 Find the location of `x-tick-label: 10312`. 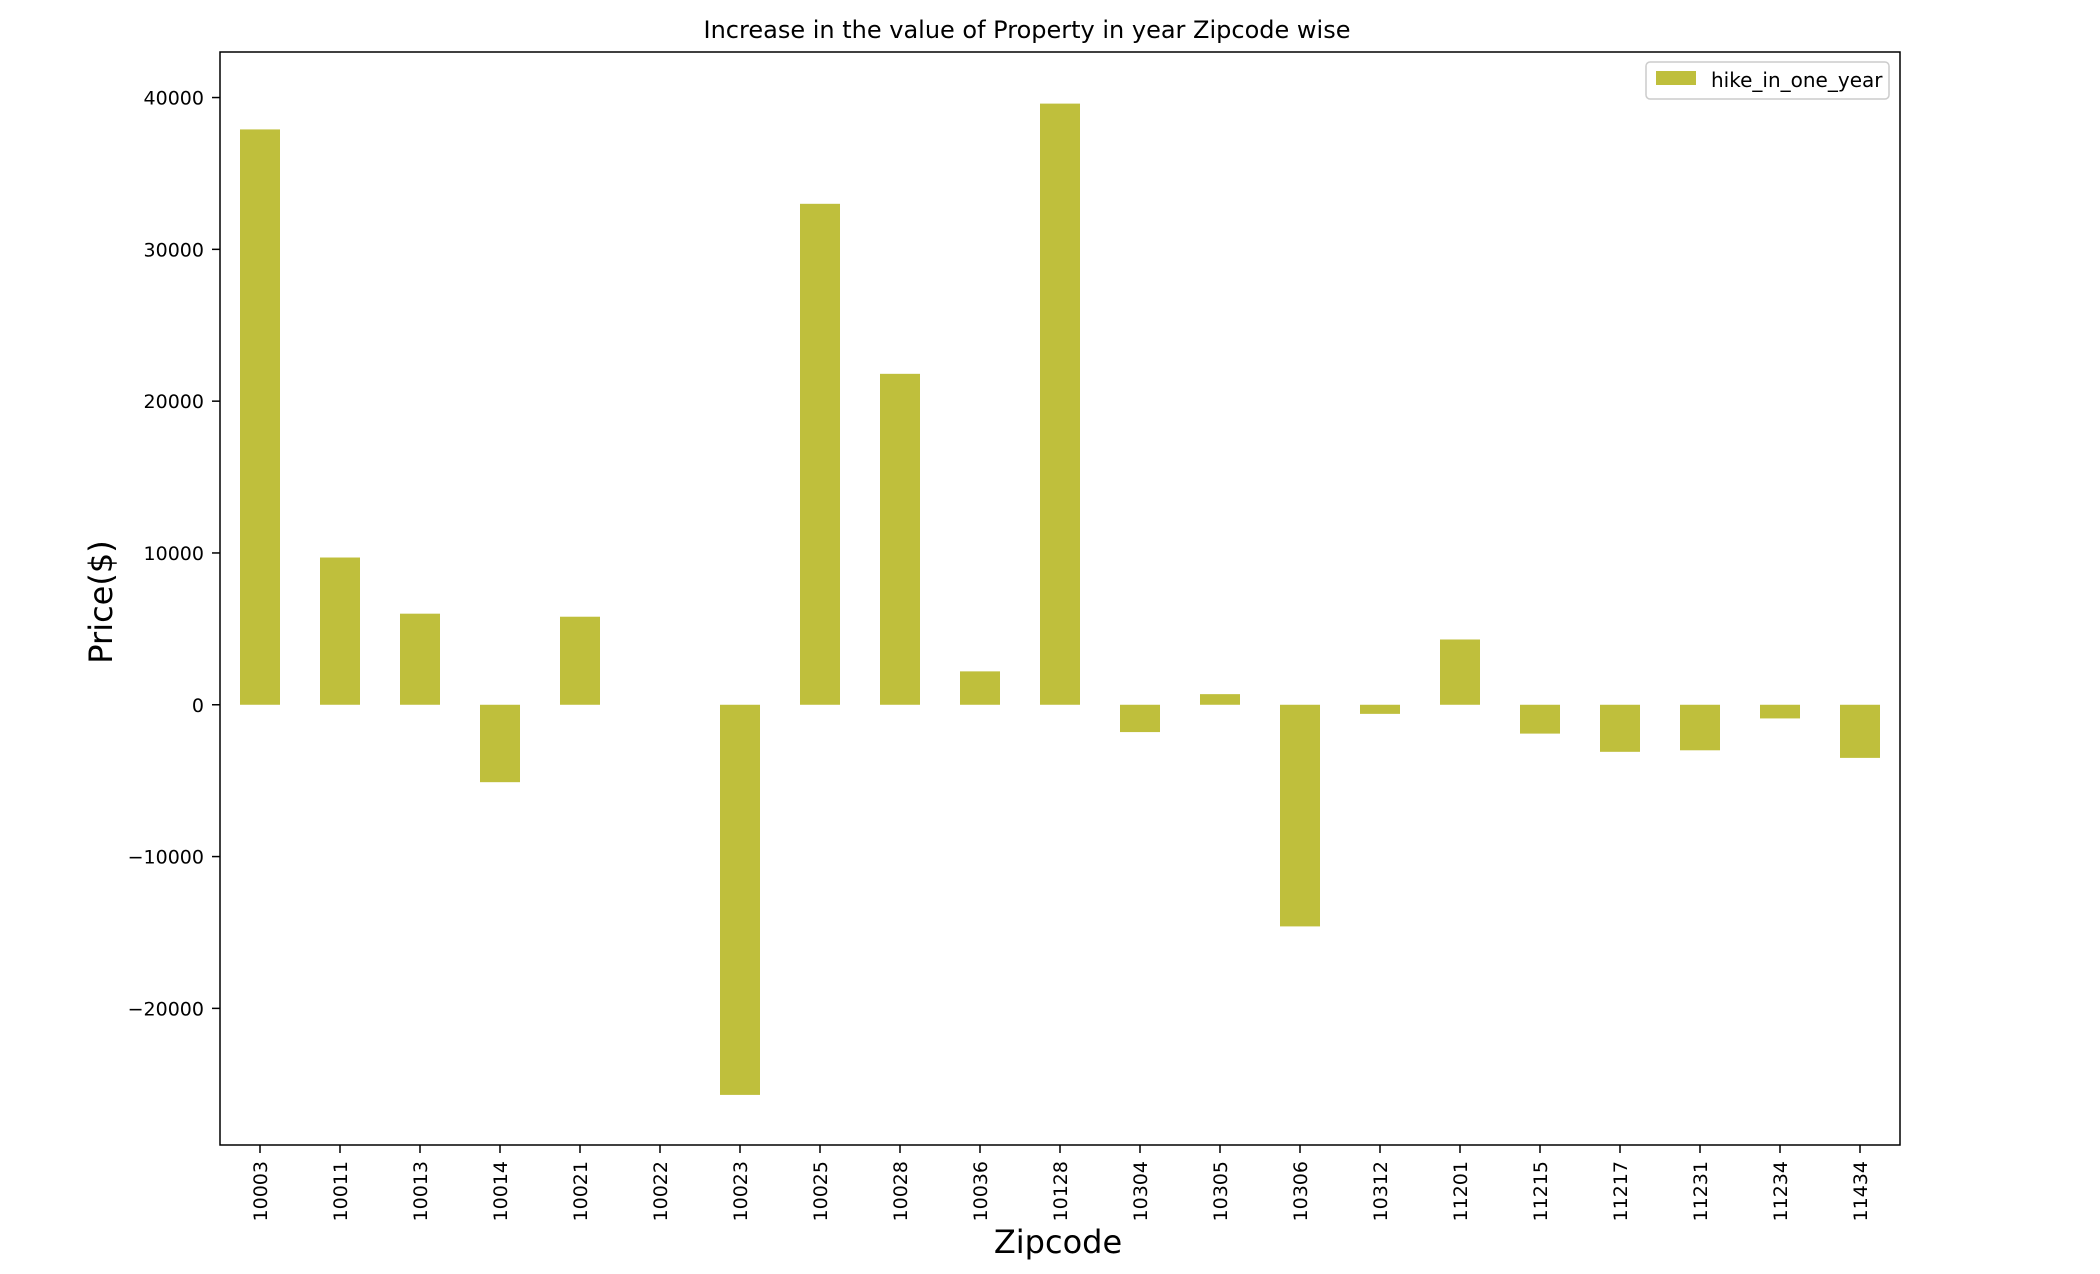

x-tick-label: 10312 is located at coordinates (1381, 1191).